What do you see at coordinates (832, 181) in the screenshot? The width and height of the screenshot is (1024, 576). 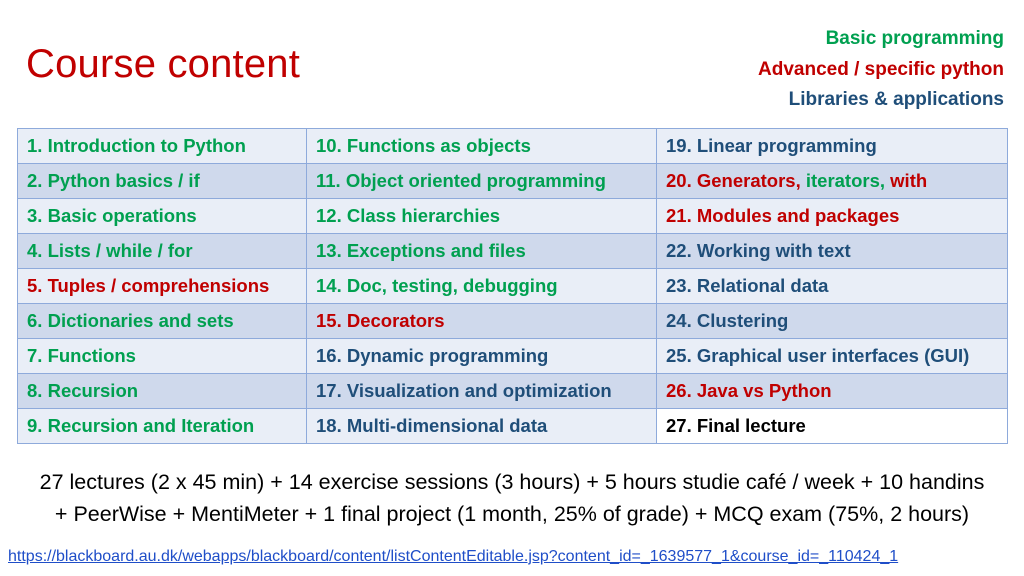 I see `lecture-cell: 20. Generators, iterators, with` at bounding box center [832, 181].